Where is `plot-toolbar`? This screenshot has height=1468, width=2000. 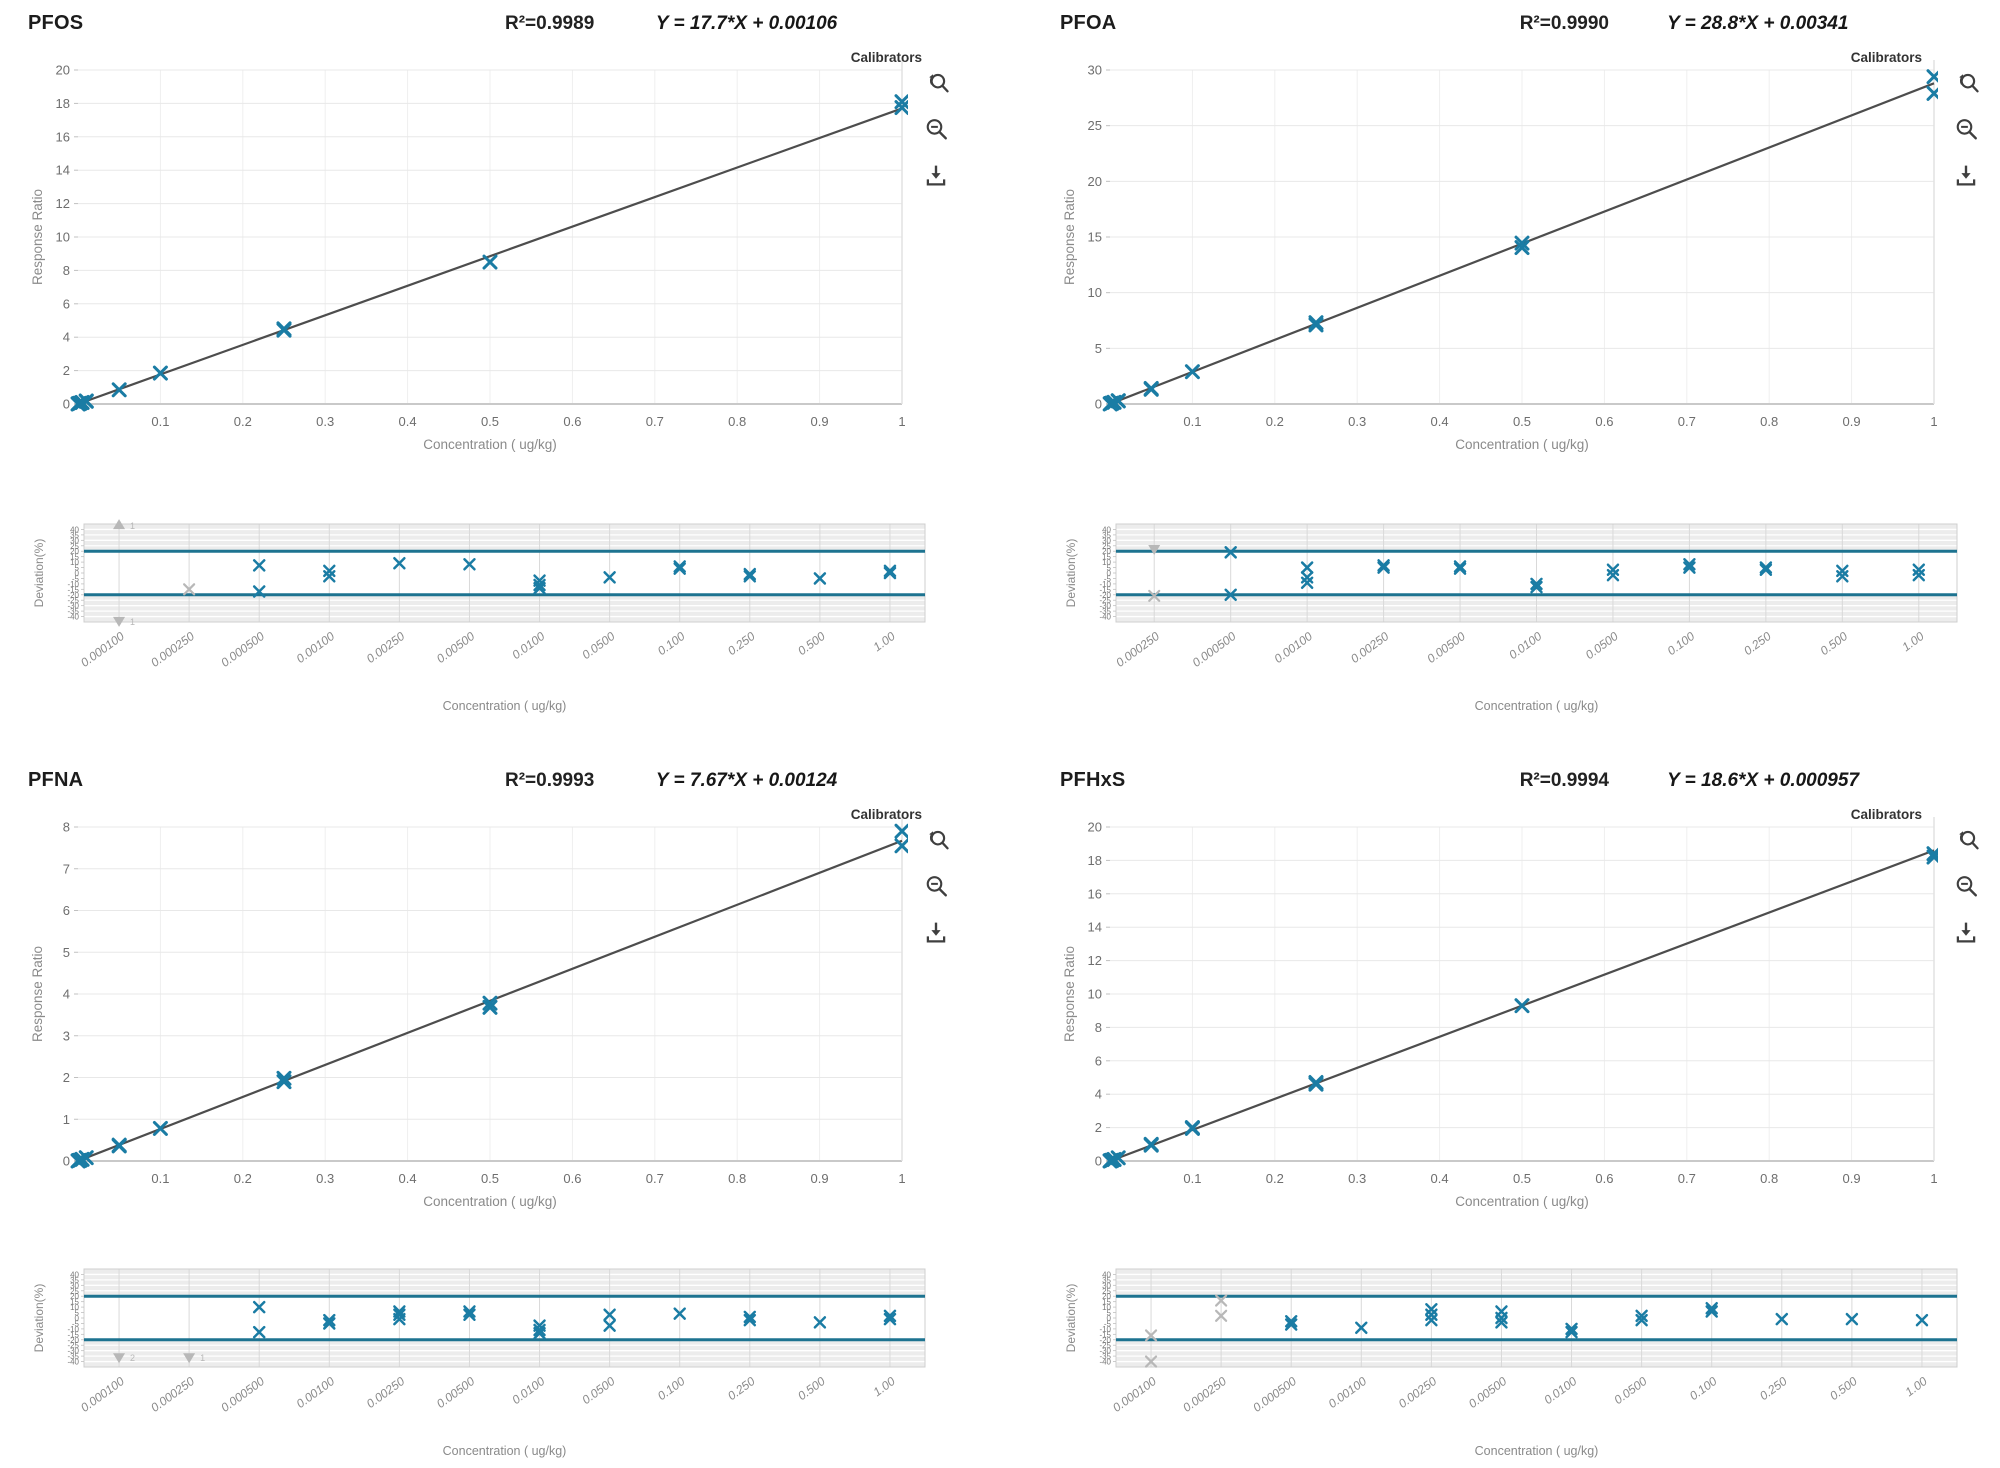 plot-toolbar is located at coordinates (1966, 1013).